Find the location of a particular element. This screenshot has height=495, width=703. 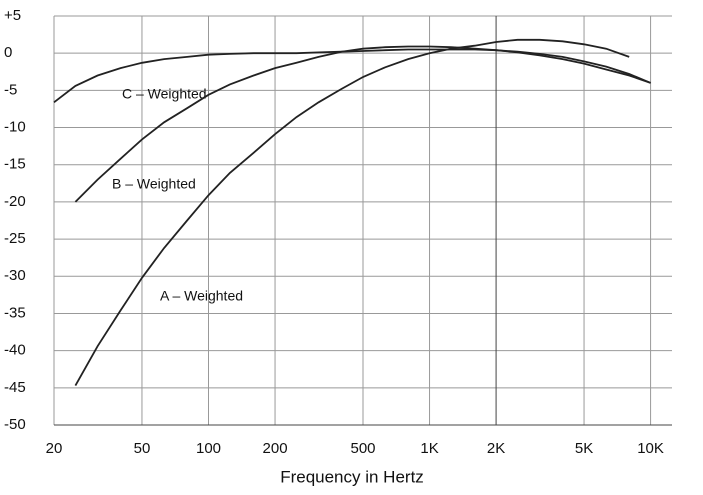

x-tick-label: 2K is located at coordinates (496, 448).